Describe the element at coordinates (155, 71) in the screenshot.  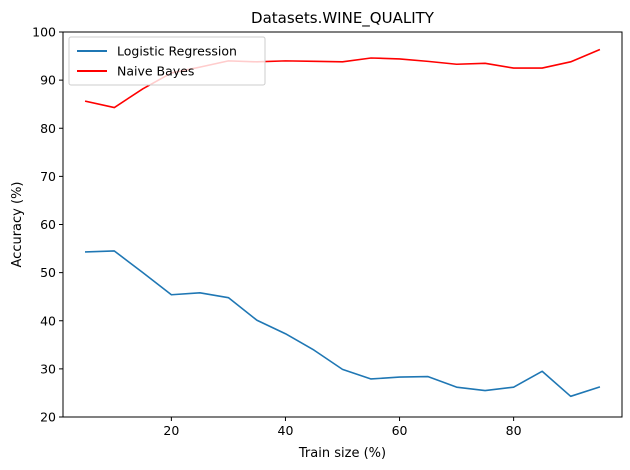
I see `legend-label-naive-bayes: Naive Bayes` at that location.